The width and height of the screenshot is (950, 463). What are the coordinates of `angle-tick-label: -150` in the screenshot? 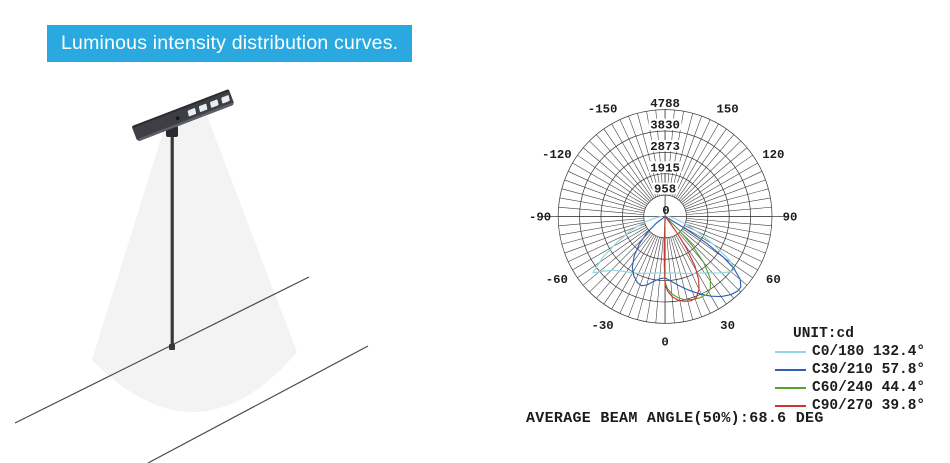 It's located at (603, 109).